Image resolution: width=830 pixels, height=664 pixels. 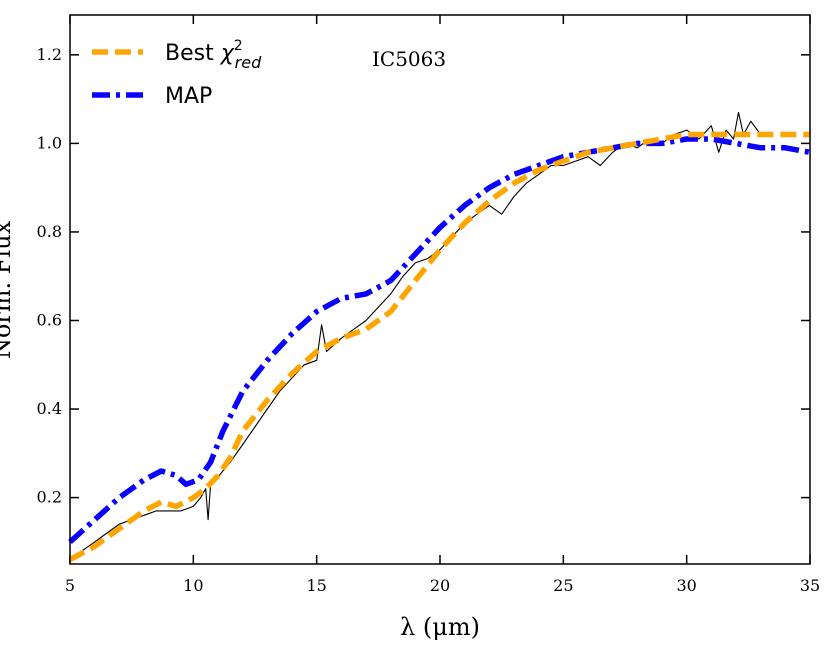 What do you see at coordinates (49, 142) in the screenshot?
I see `y-tick-label: 1.0` at bounding box center [49, 142].